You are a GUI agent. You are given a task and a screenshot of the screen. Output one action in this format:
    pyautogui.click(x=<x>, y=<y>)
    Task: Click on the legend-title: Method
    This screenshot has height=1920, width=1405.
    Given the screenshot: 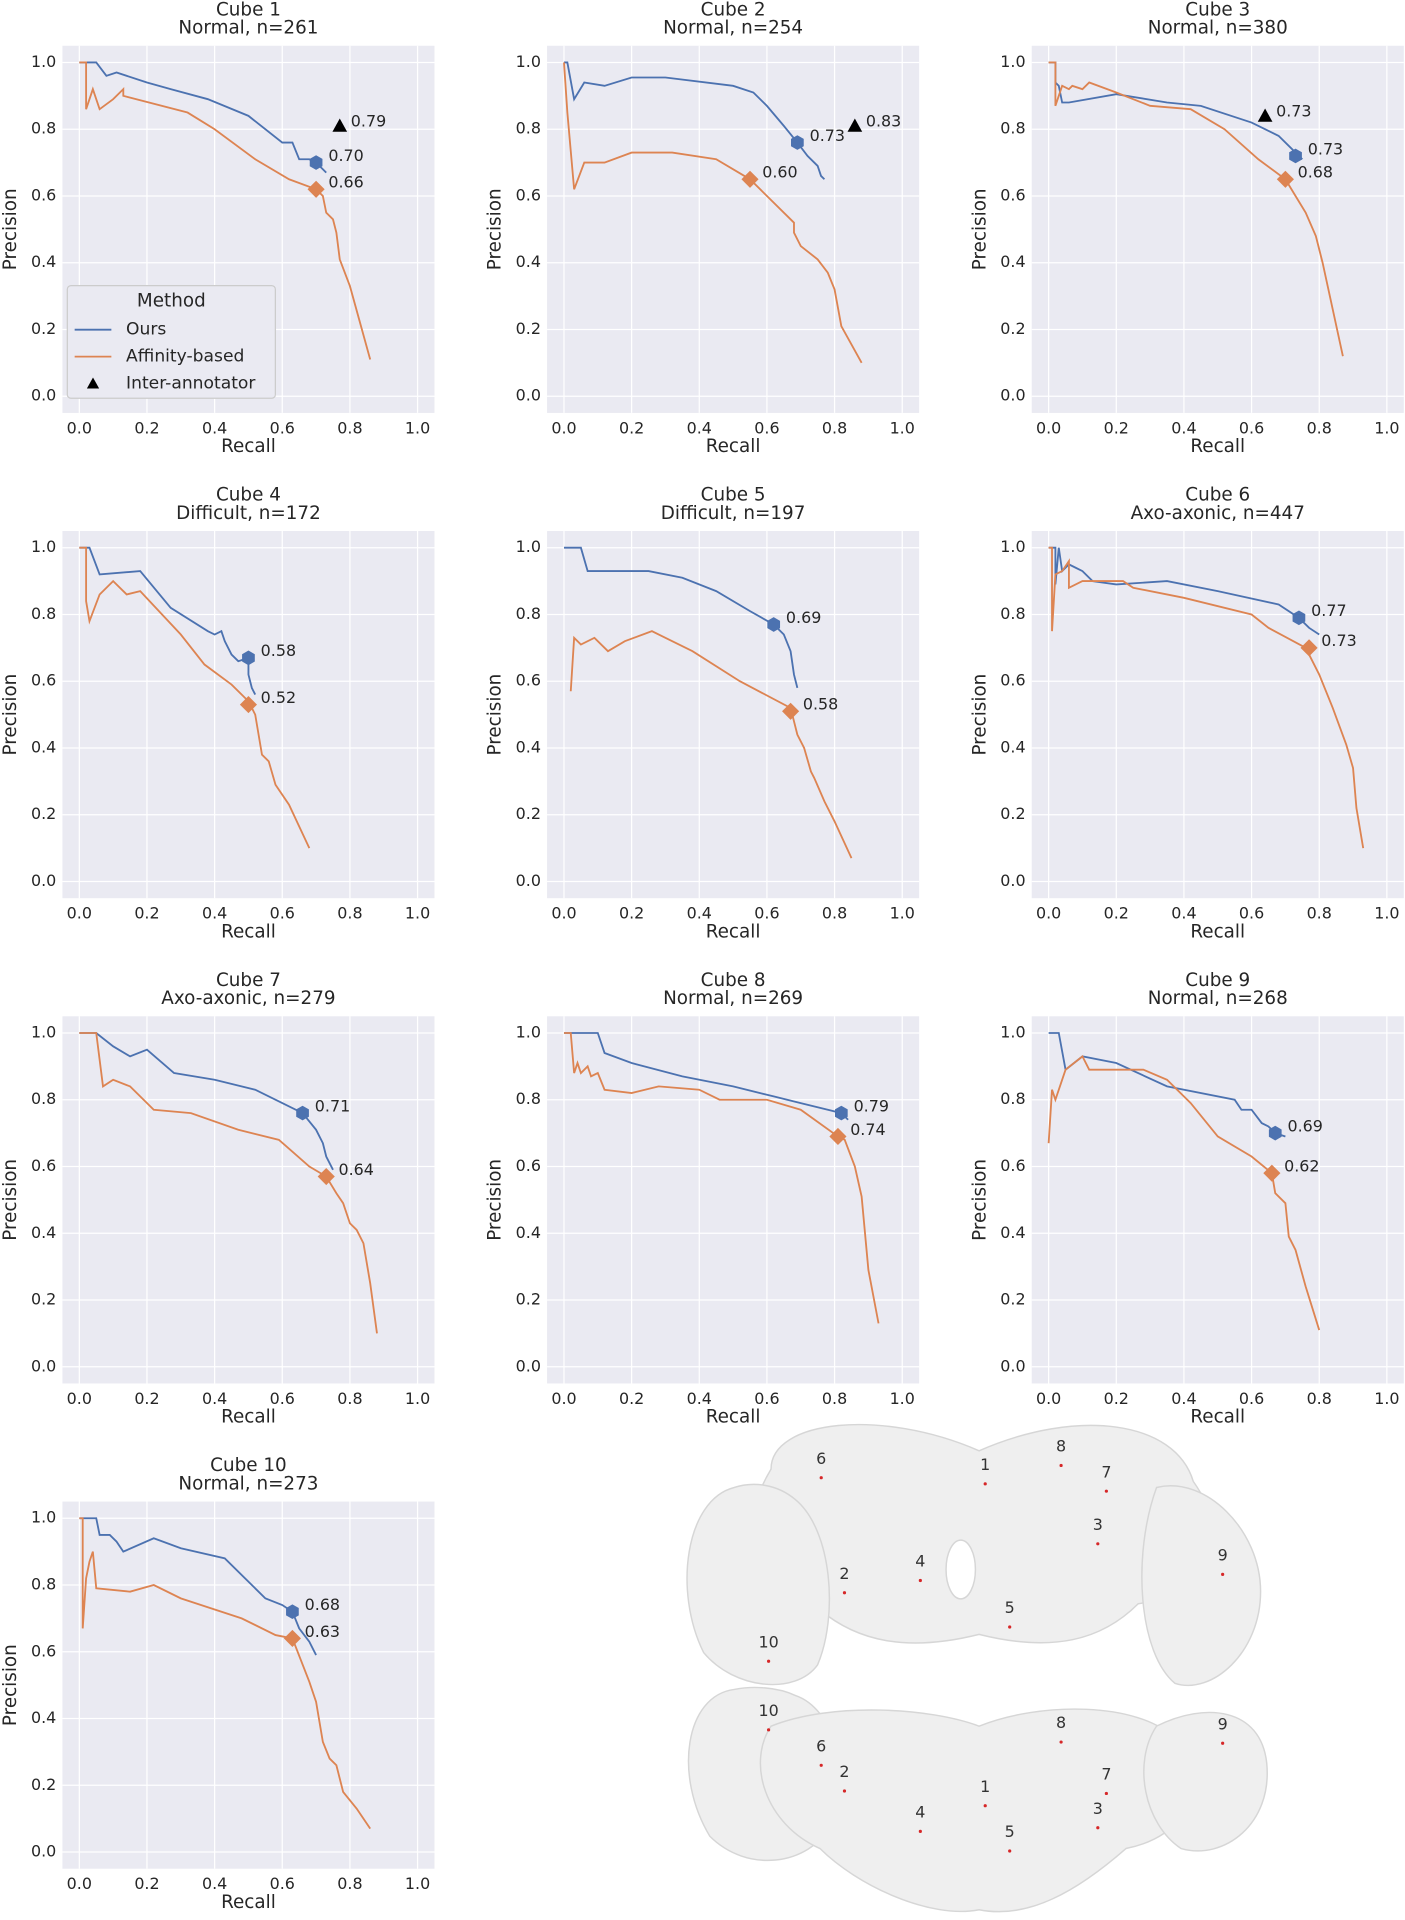 What is the action you would take?
    pyautogui.click(x=171, y=301)
    